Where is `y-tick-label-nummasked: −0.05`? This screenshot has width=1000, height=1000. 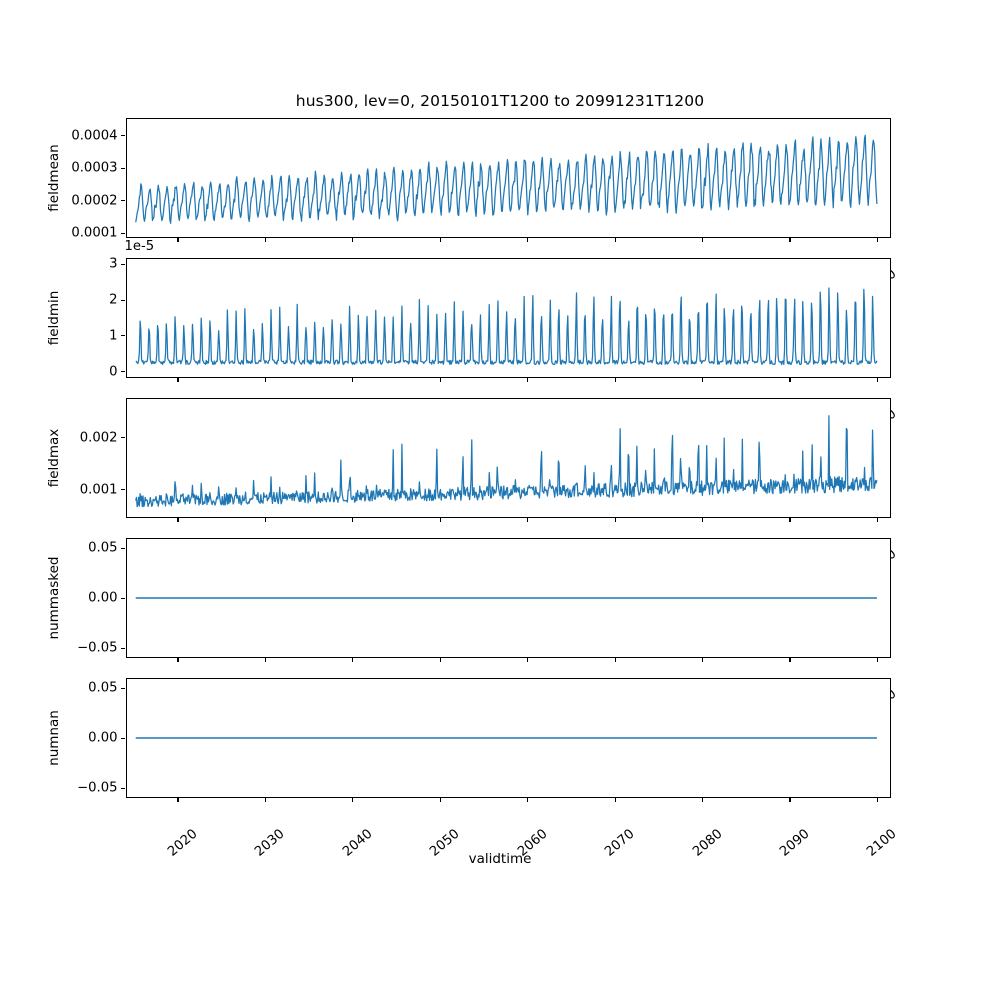 y-tick-label-nummasked: −0.05 is located at coordinates (97, 648).